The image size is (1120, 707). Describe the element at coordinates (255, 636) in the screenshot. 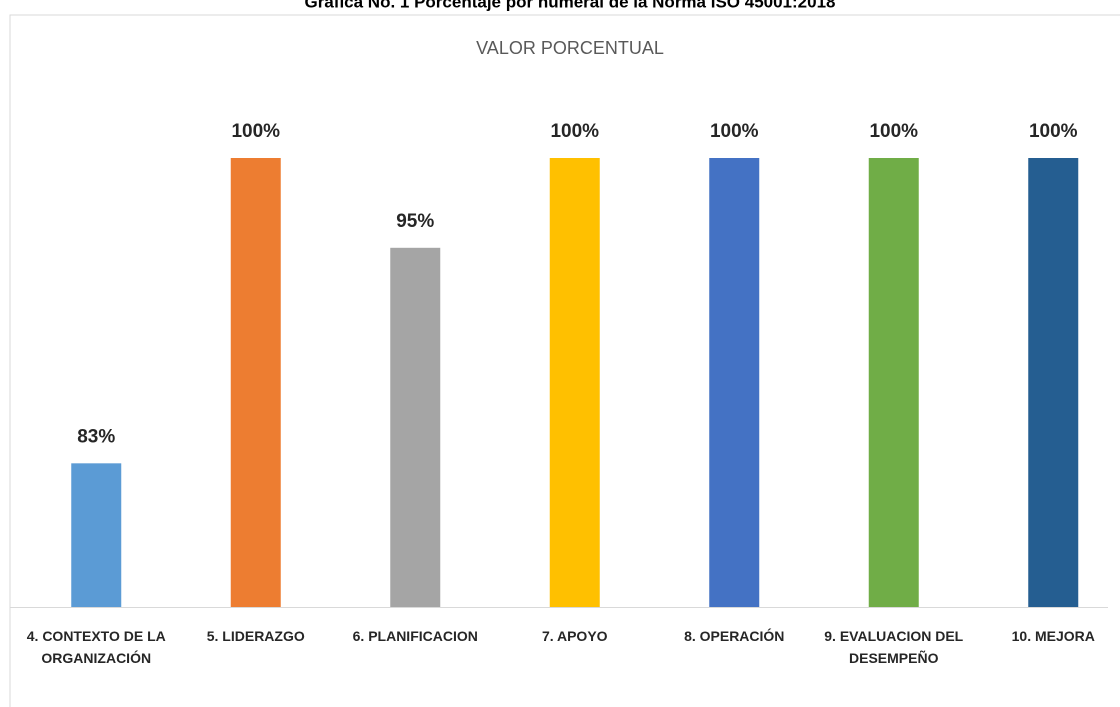

I see `x-tick-label: 5. LIDERAZGO` at that location.